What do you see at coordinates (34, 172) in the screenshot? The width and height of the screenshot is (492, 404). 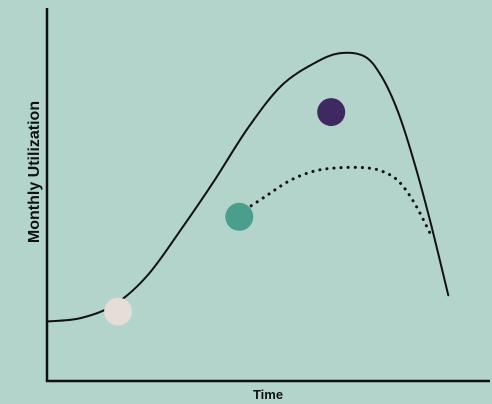 I see `y-axis-label: Monthly Utilization` at bounding box center [34, 172].